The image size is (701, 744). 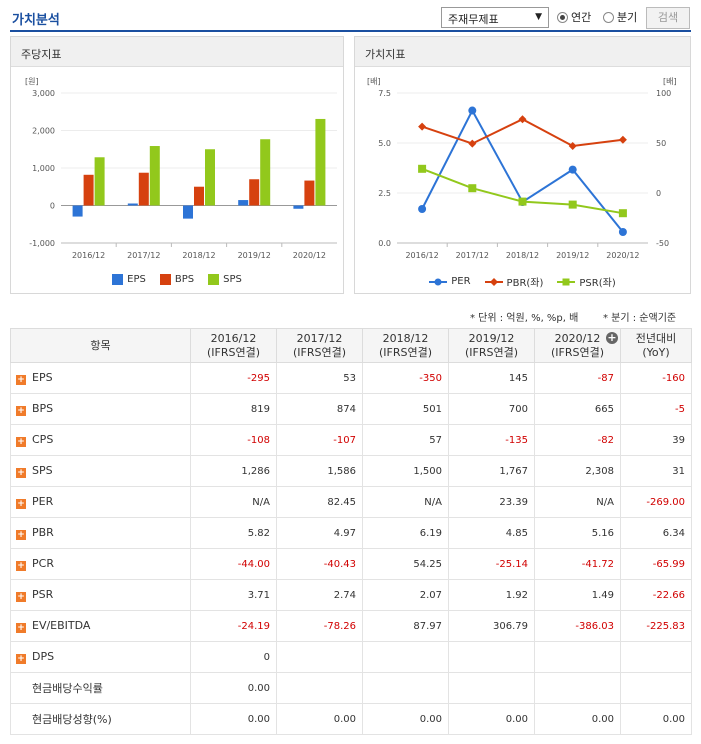 I want to click on row-label-cell: + EPS, so click(x=100, y=378).